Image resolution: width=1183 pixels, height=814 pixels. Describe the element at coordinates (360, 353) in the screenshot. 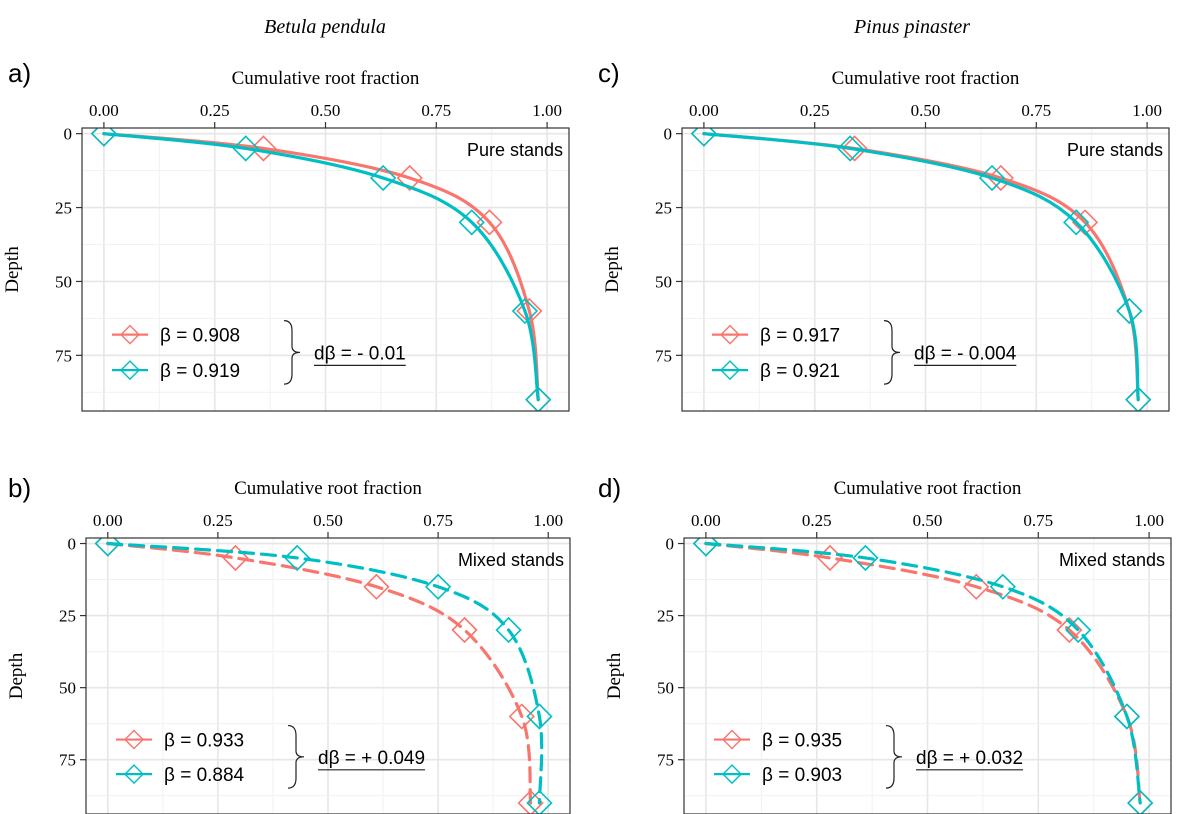

I see `delta-beta-label: dβ = - 0.01` at that location.